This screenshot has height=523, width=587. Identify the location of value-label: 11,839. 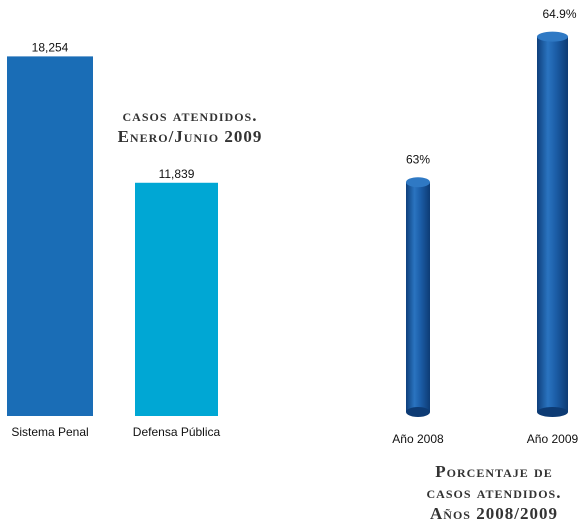
(177, 174).